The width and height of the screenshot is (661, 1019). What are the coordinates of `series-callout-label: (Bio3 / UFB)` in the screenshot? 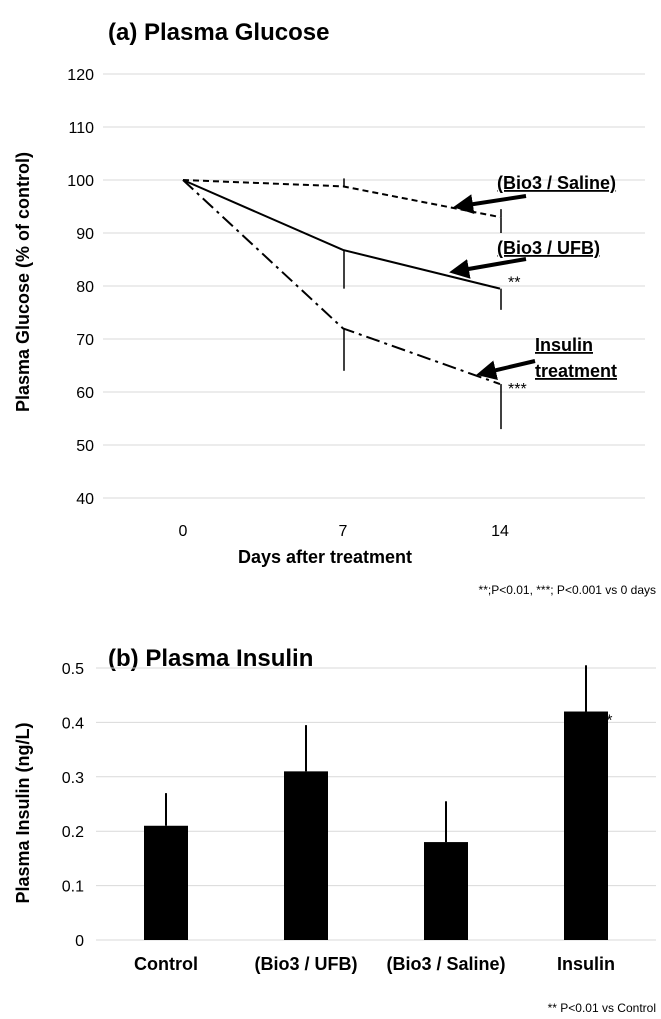 It's located at (548, 248).